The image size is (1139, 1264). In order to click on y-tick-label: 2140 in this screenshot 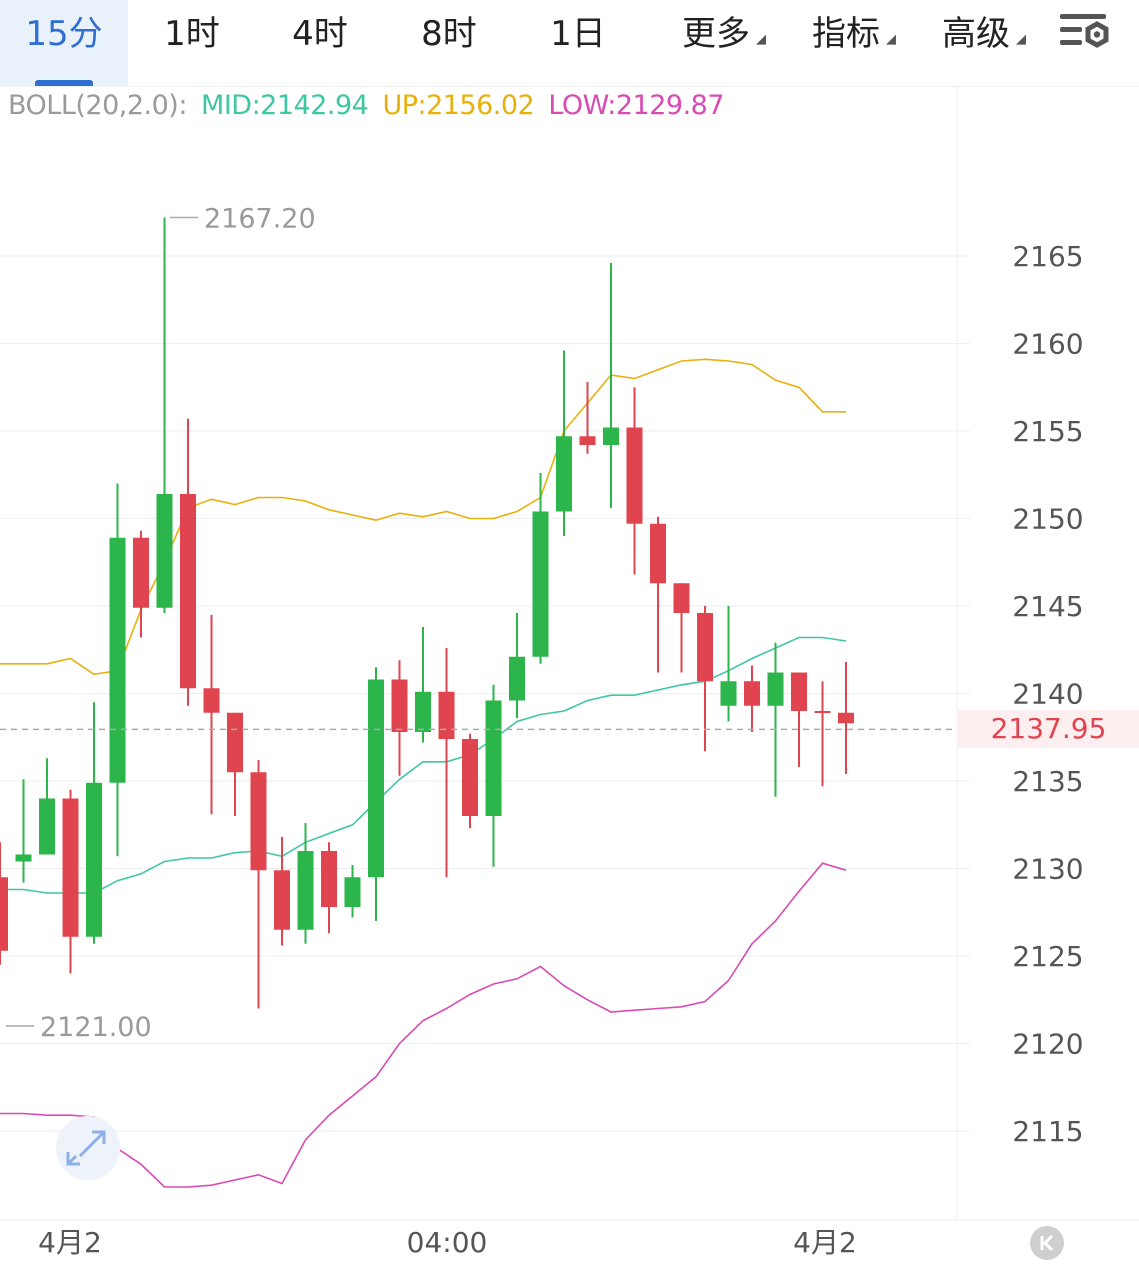, I will do `click(1047, 694)`.